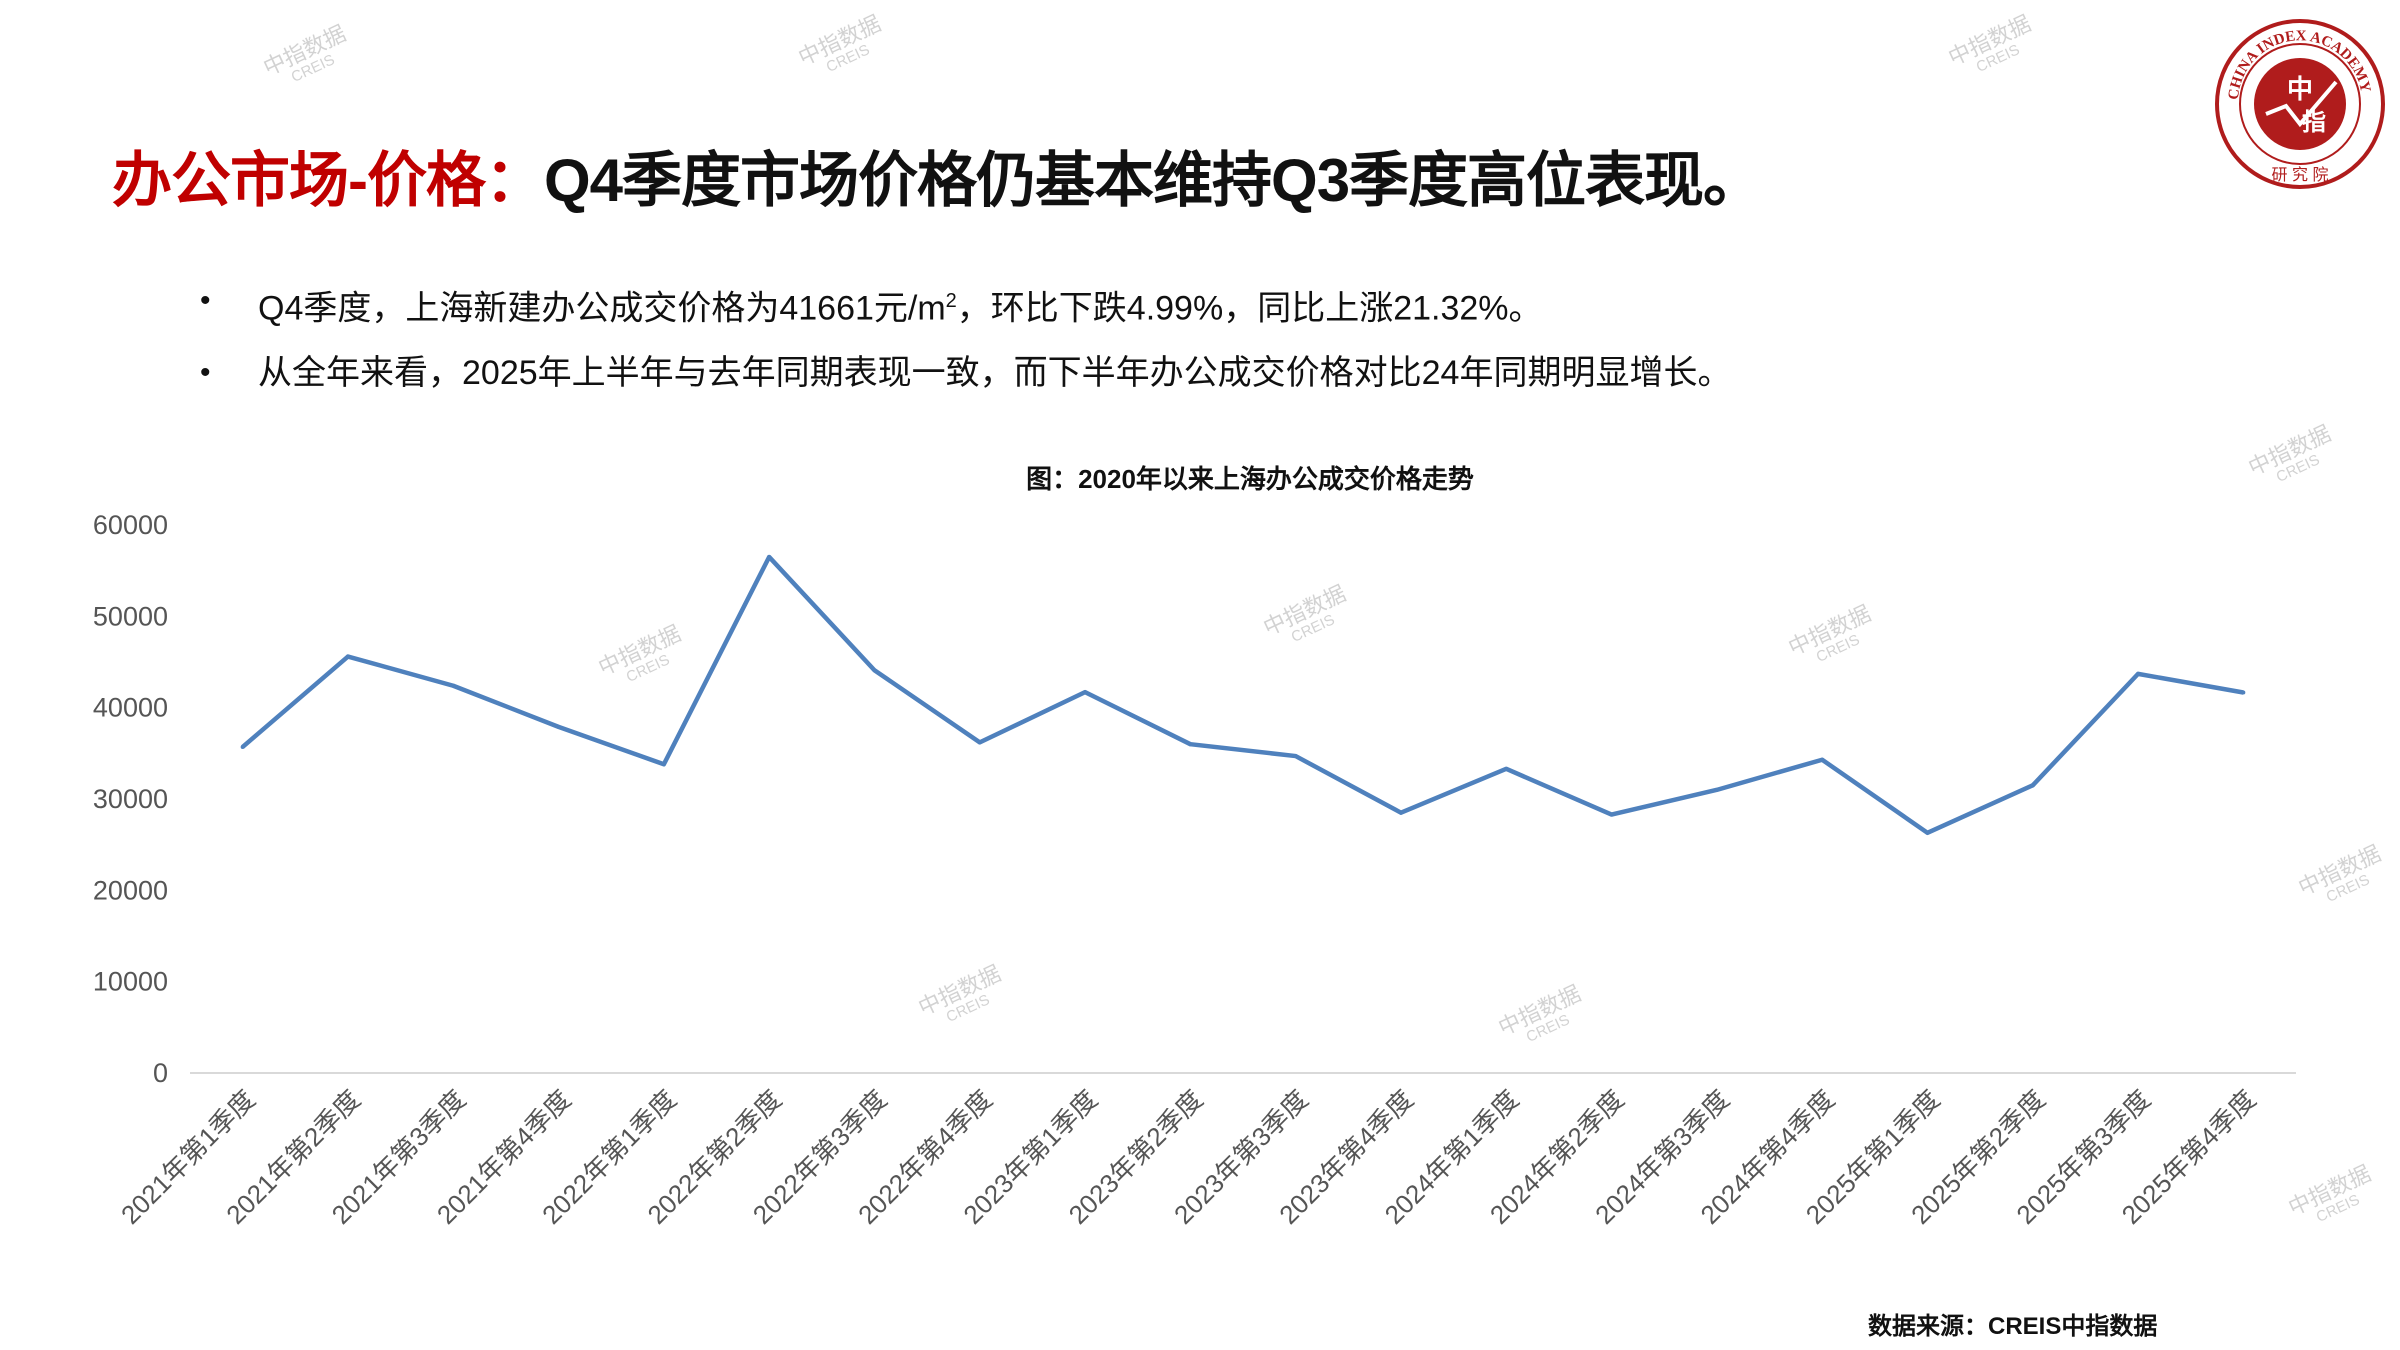  Describe the element at coordinates (2314, 122) in the screenshot. I see `svg-text: 指` at that location.